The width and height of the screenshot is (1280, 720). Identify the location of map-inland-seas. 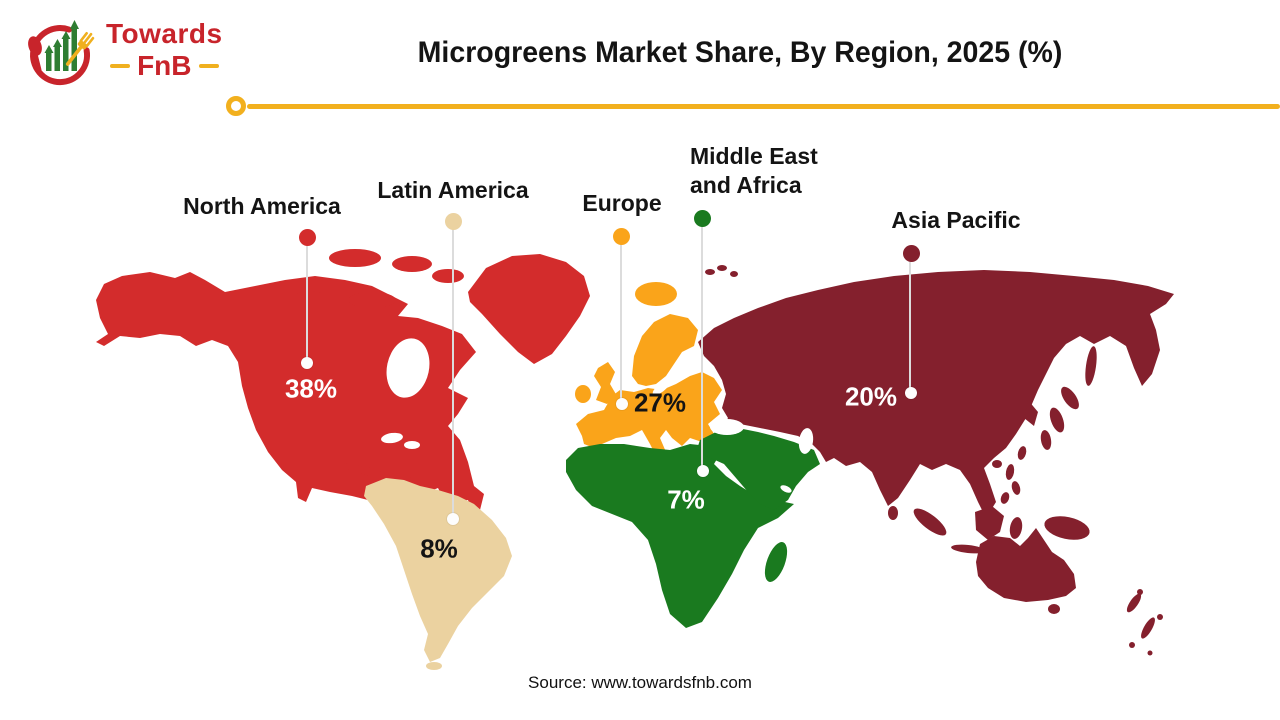
(597, 415).